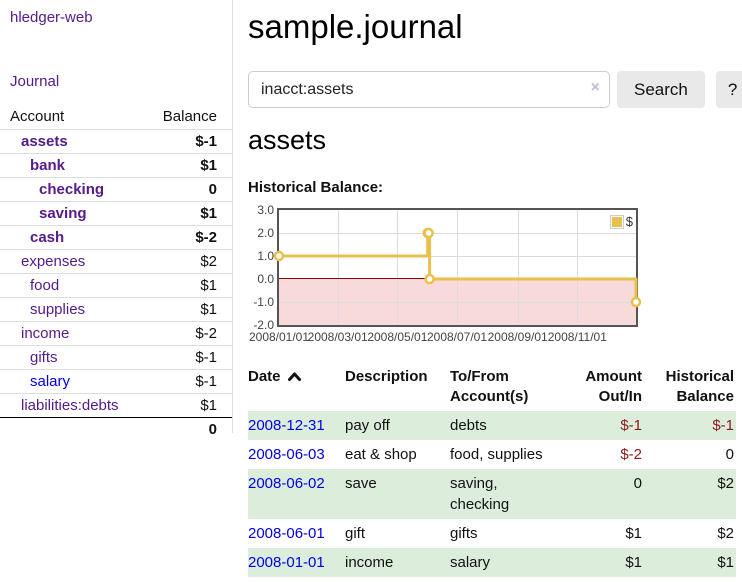  I want to click on search-button: Search, so click(661, 89).